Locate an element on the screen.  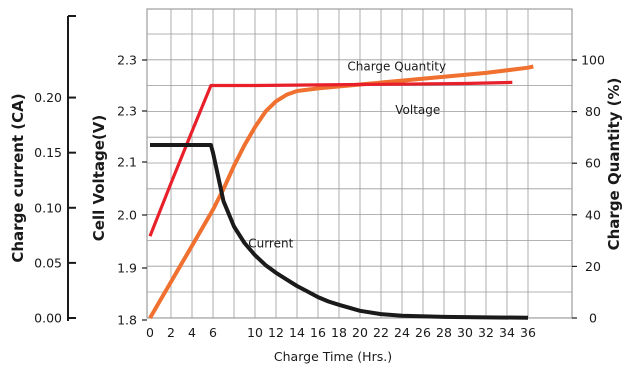
x-tick-label: 28 is located at coordinates (444, 332).